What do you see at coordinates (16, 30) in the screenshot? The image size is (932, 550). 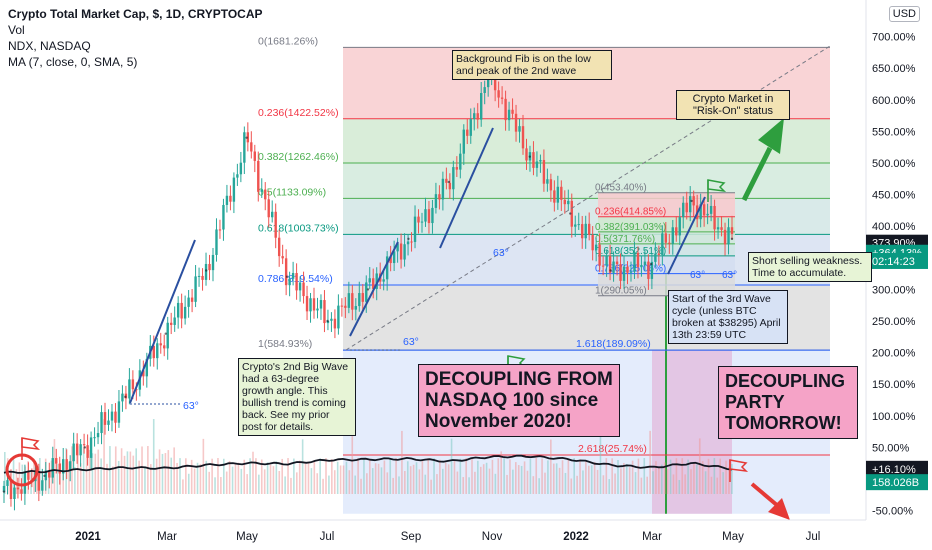 I see `vol-indicator-label: Vol` at bounding box center [16, 30].